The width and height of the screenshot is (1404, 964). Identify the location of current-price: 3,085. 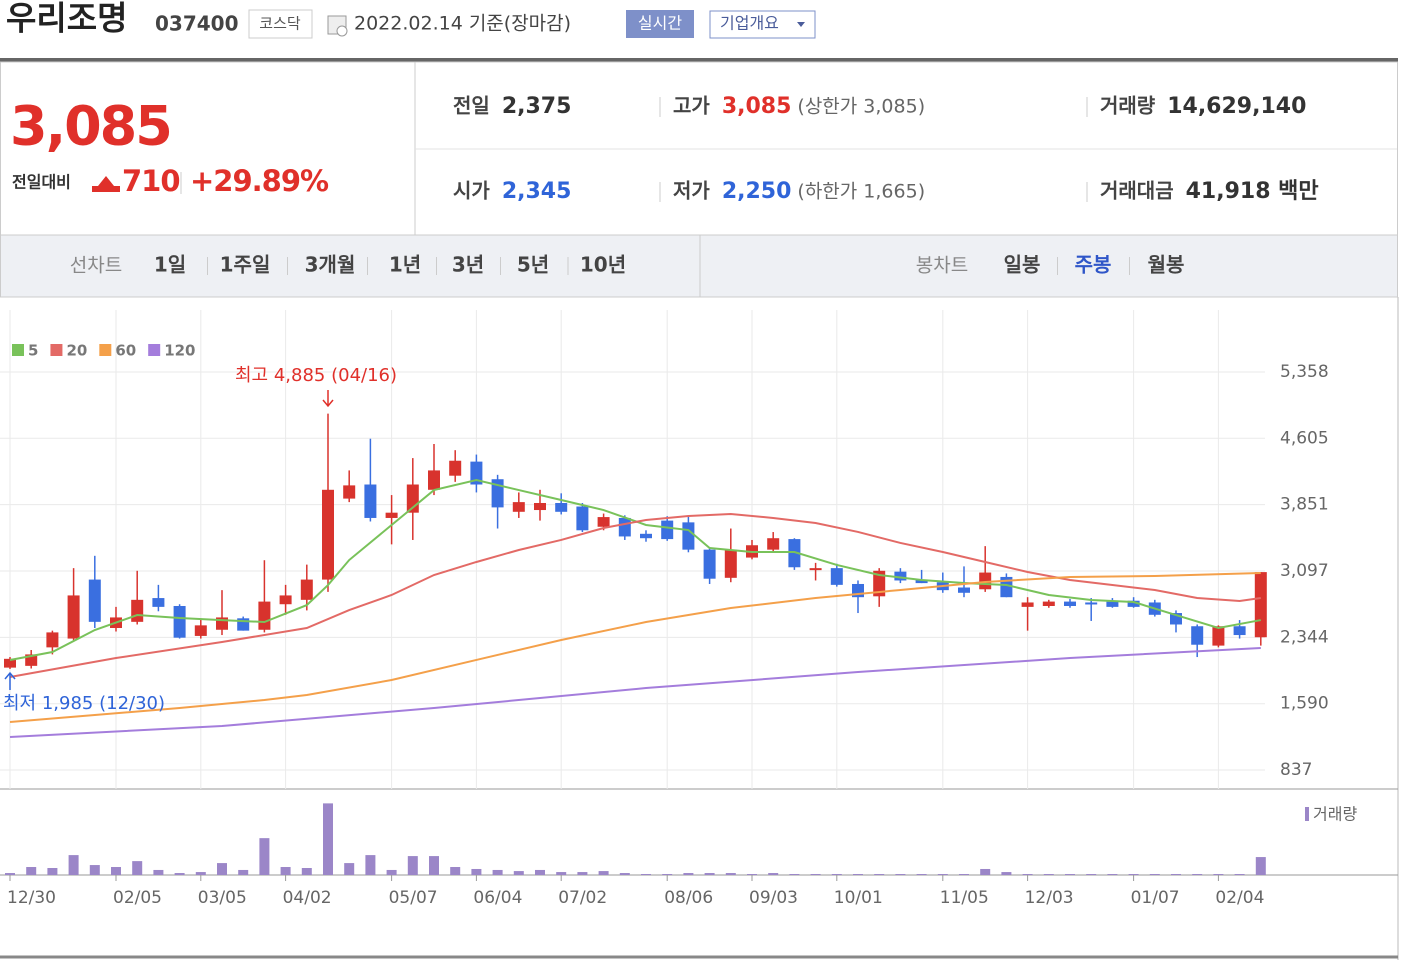
(90, 126).